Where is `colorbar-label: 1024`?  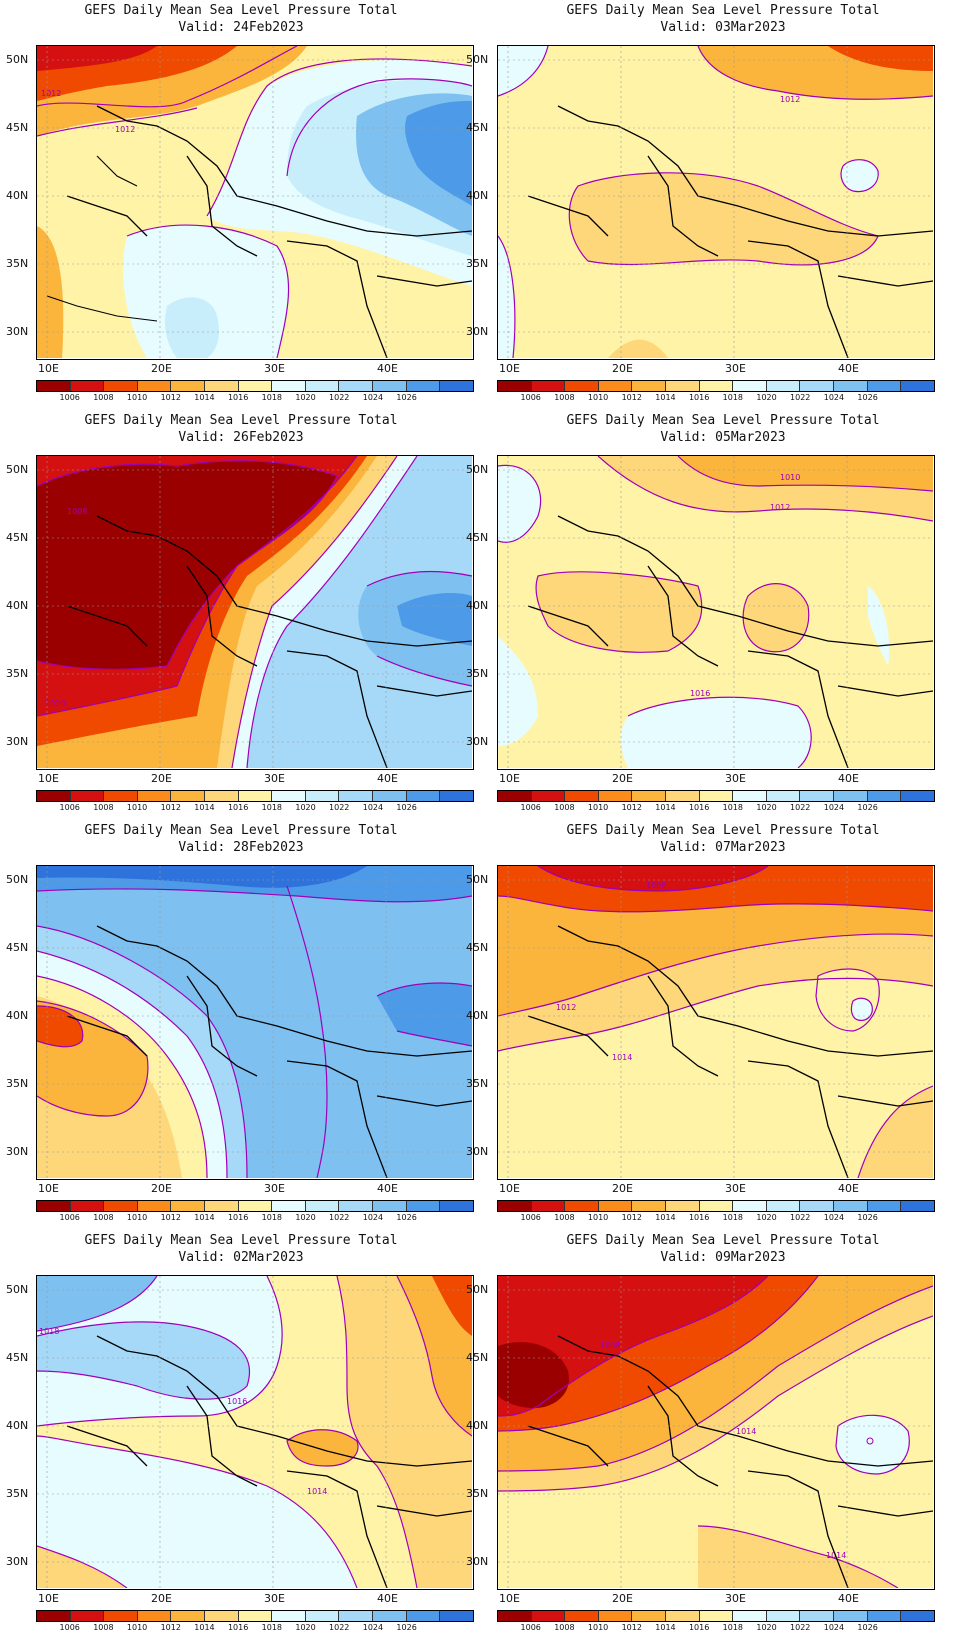
colorbar-label: 1024 is located at coordinates (834, 807).